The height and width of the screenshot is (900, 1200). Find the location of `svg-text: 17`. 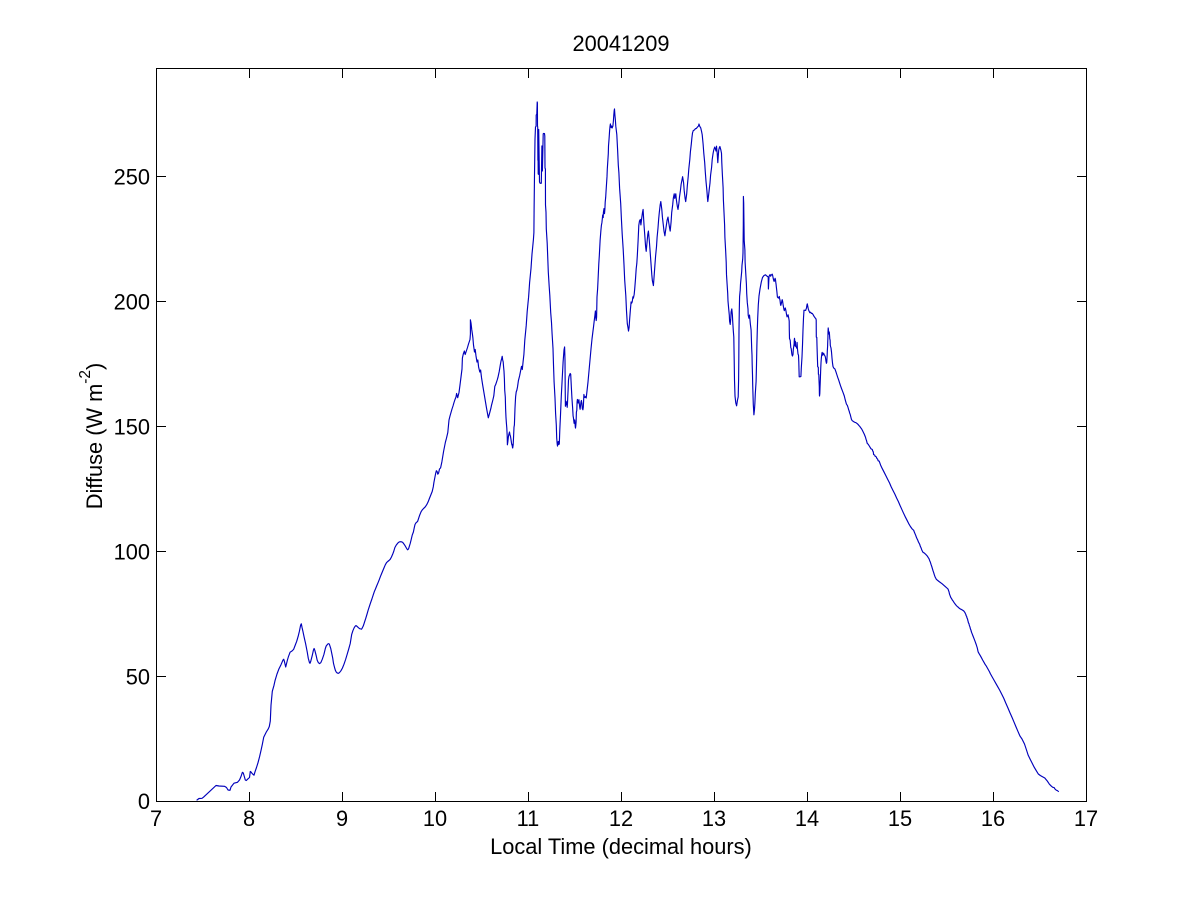

svg-text: 17 is located at coordinates (1086, 818).